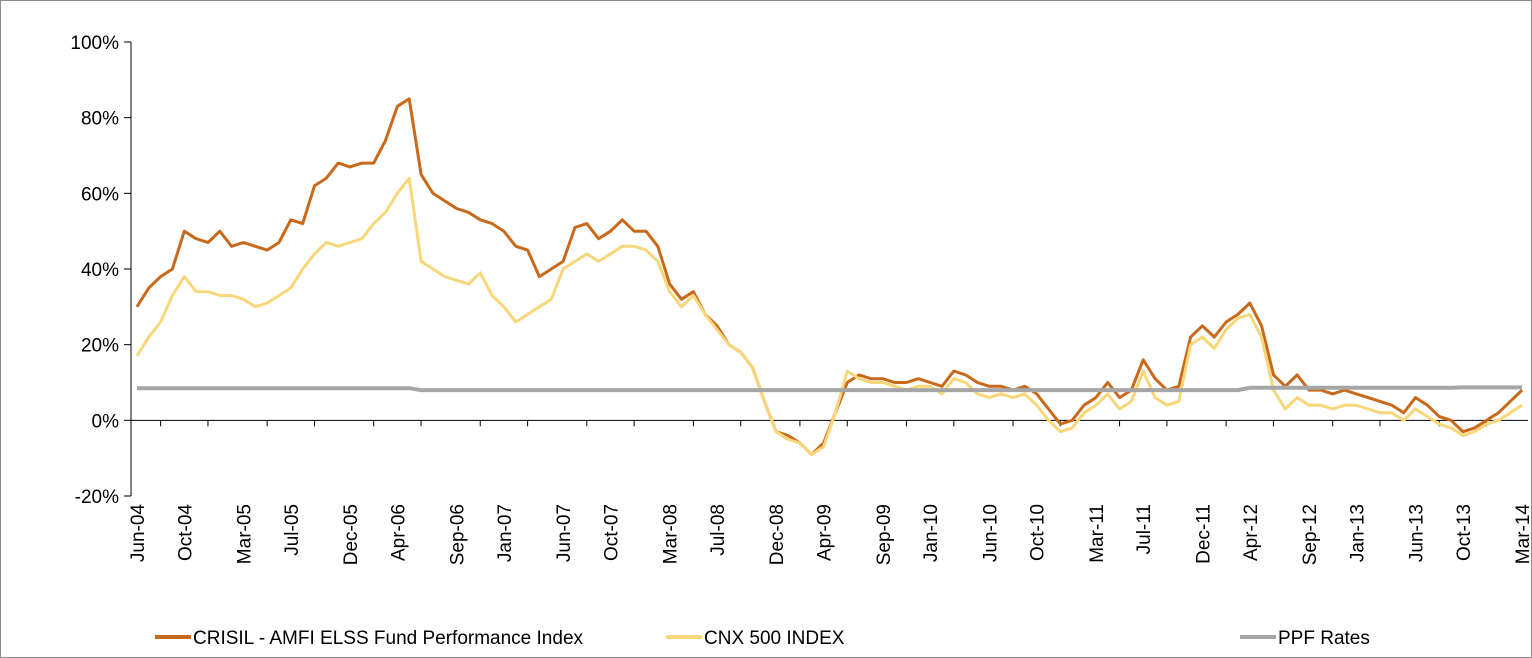  Describe the element at coordinates (1417, 533) in the screenshot. I see `x-tick-label: Jun-13` at that location.